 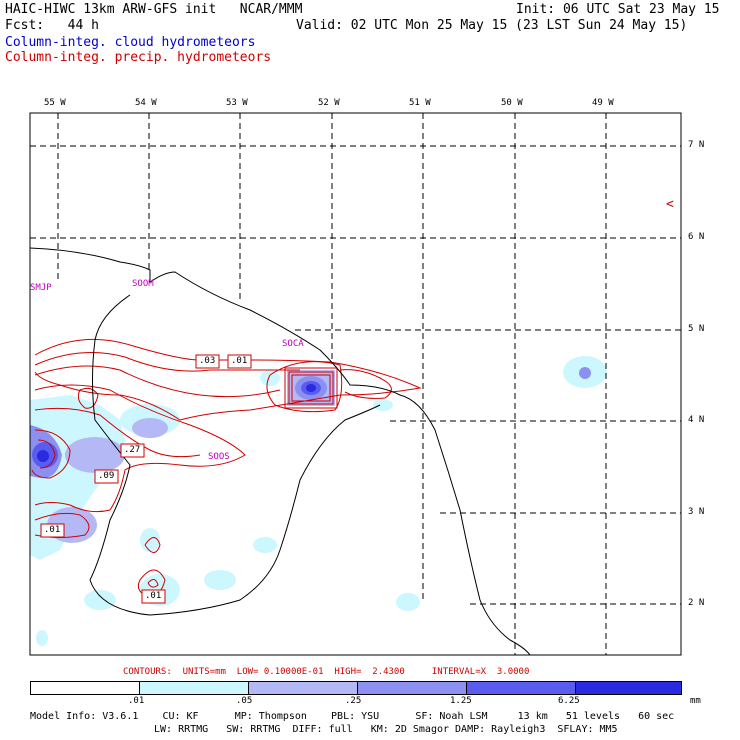 I want to click on scale-label: .05, so click(x=244, y=701).